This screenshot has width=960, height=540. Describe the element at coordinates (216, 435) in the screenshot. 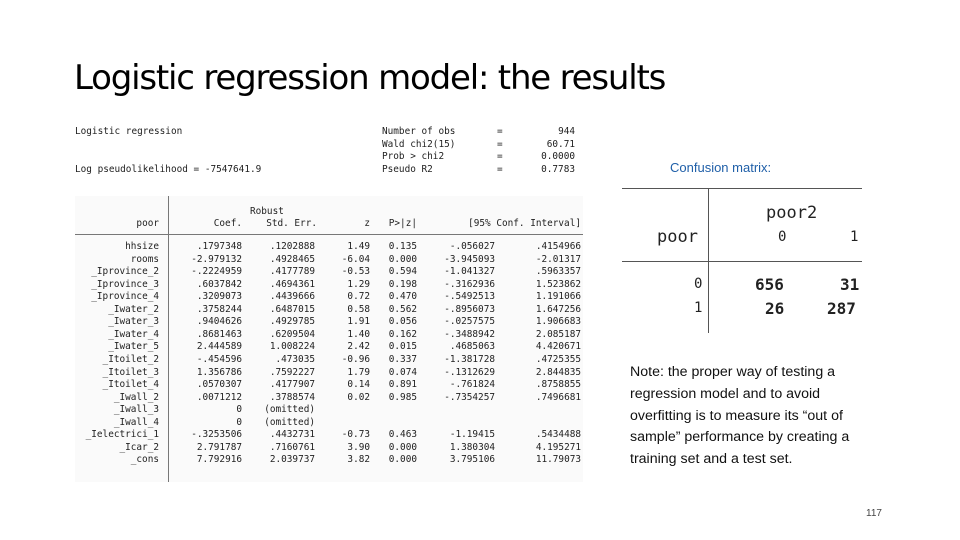

I see `table-cell: -.3253506` at that location.